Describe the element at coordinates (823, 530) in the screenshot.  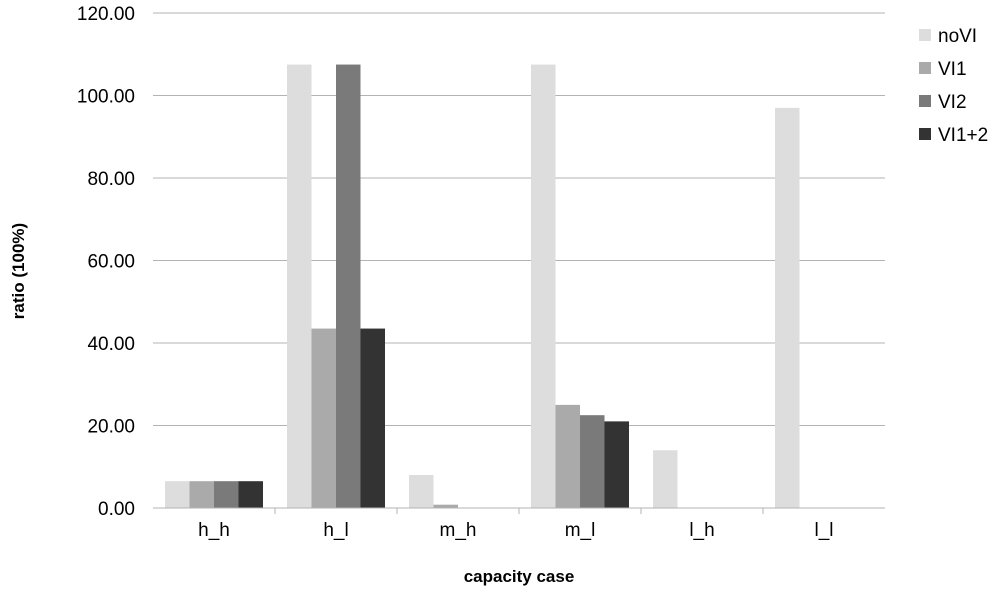
I see `x-tick-label: l_l` at that location.